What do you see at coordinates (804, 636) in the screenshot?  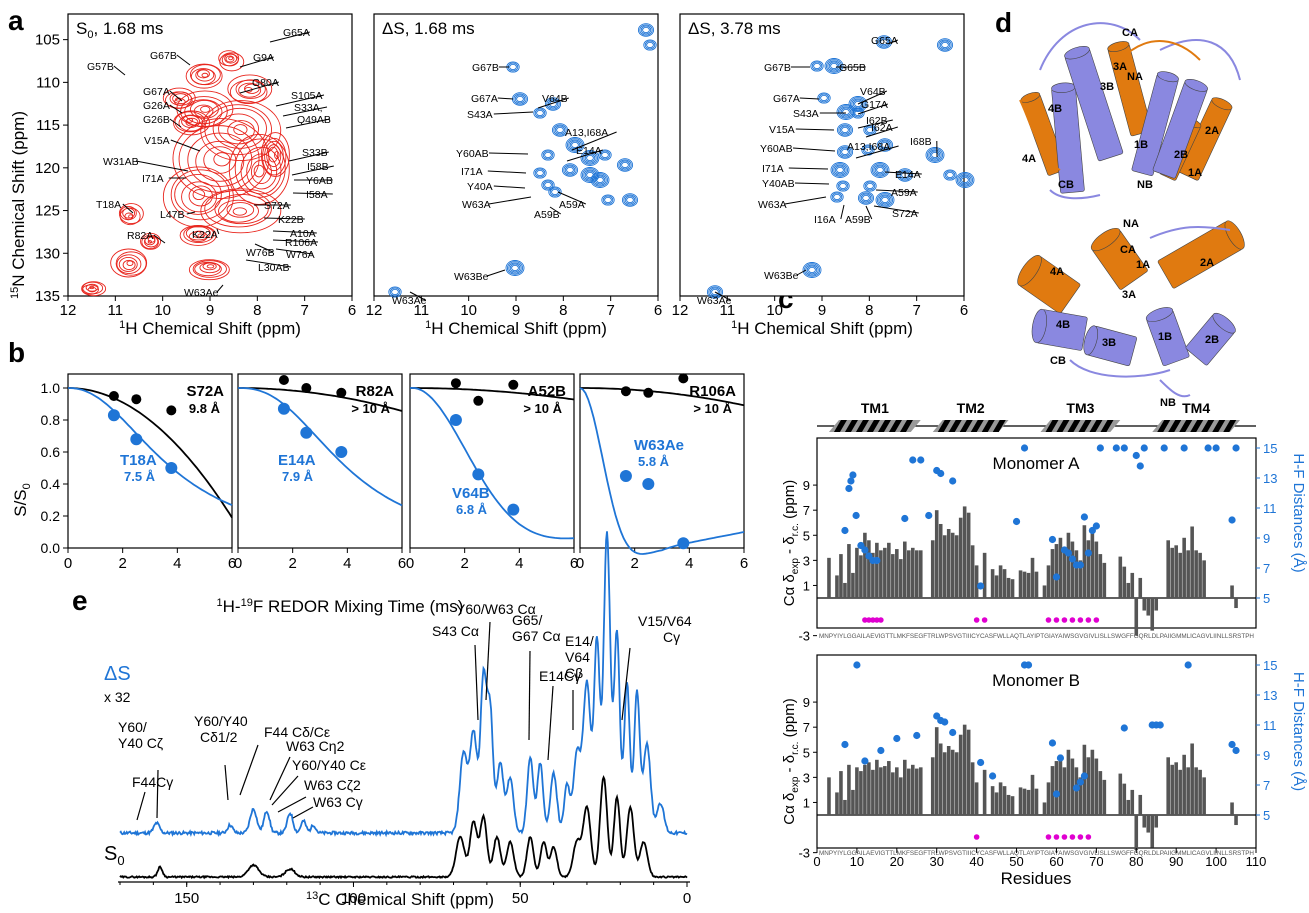 I see `y-tick-label: -3` at bounding box center [804, 636].